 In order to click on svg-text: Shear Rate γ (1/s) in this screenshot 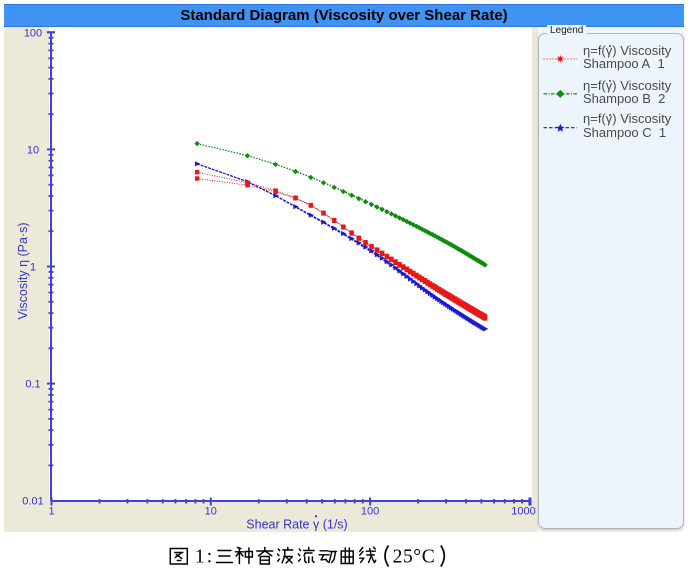, I will do `click(296, 525)`.